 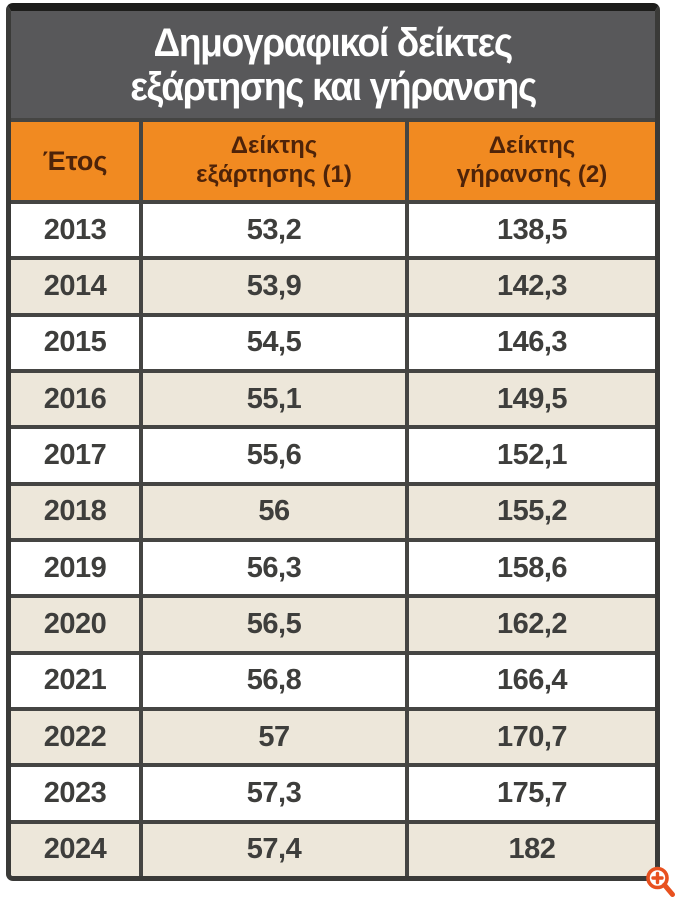 I want to click on year-cell: 2015, so click(x=75, y=342).